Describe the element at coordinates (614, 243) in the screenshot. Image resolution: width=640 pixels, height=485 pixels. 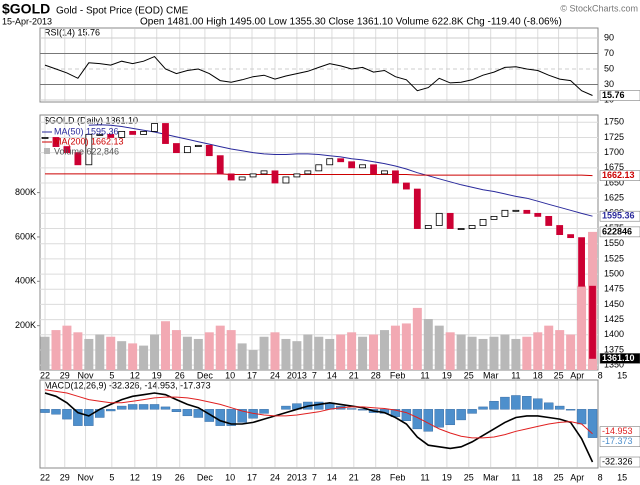
I see `y-tick-label: 1550` at that location.